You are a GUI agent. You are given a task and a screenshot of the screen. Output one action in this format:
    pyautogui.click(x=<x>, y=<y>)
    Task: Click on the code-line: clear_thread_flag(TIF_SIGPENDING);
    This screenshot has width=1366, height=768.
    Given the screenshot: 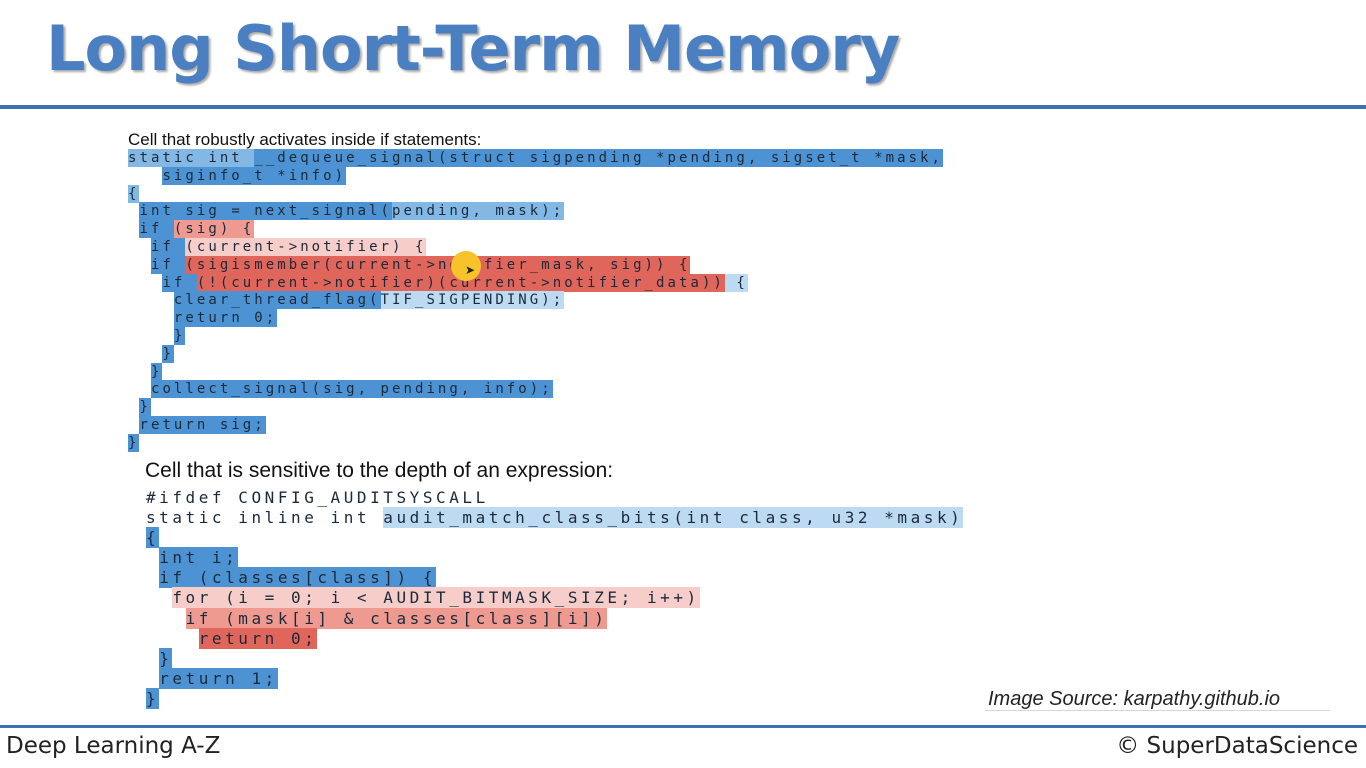 What is the action you would take?
    pyautogui.click(x=535, y=300)
    